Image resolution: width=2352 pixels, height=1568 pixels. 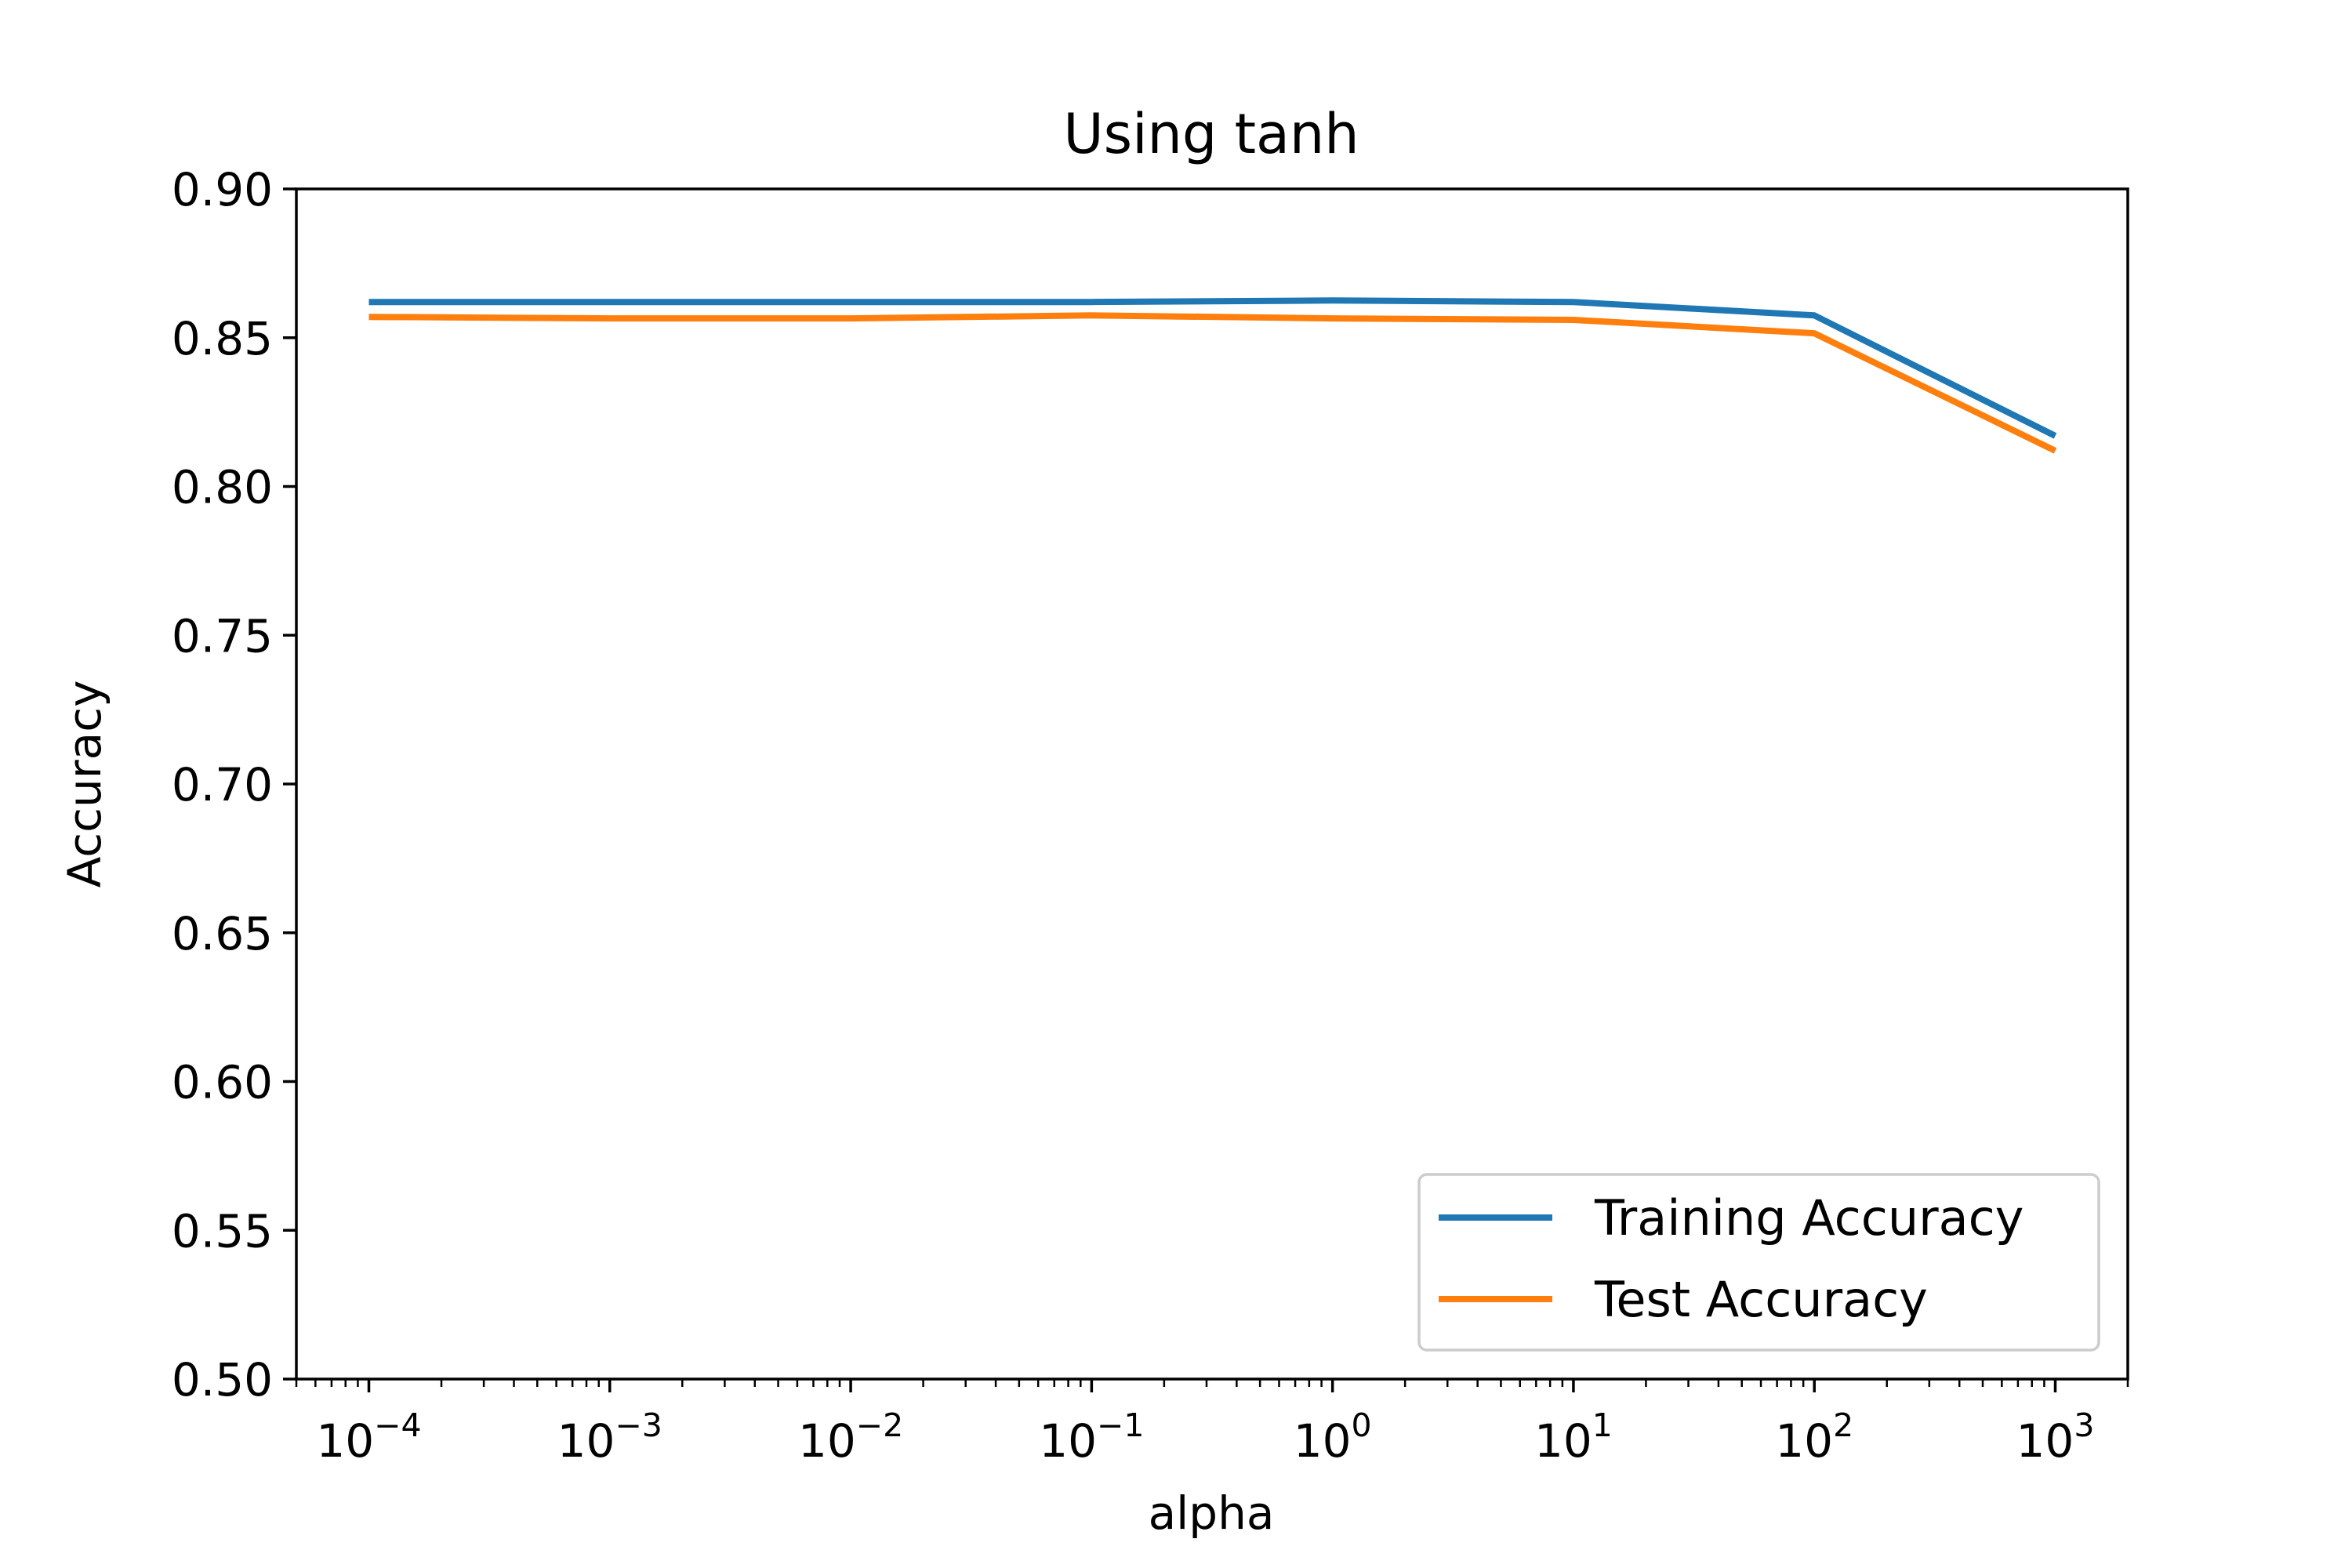 What do you see at coordinates (222, 338) in the screenshot?
I see `y-tick-label: 0.85` at bounding box center [222, 338].